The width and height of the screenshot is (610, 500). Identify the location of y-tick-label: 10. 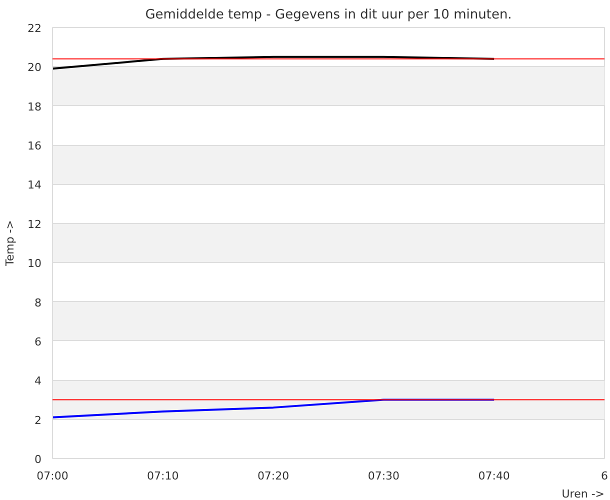
(35, 263).